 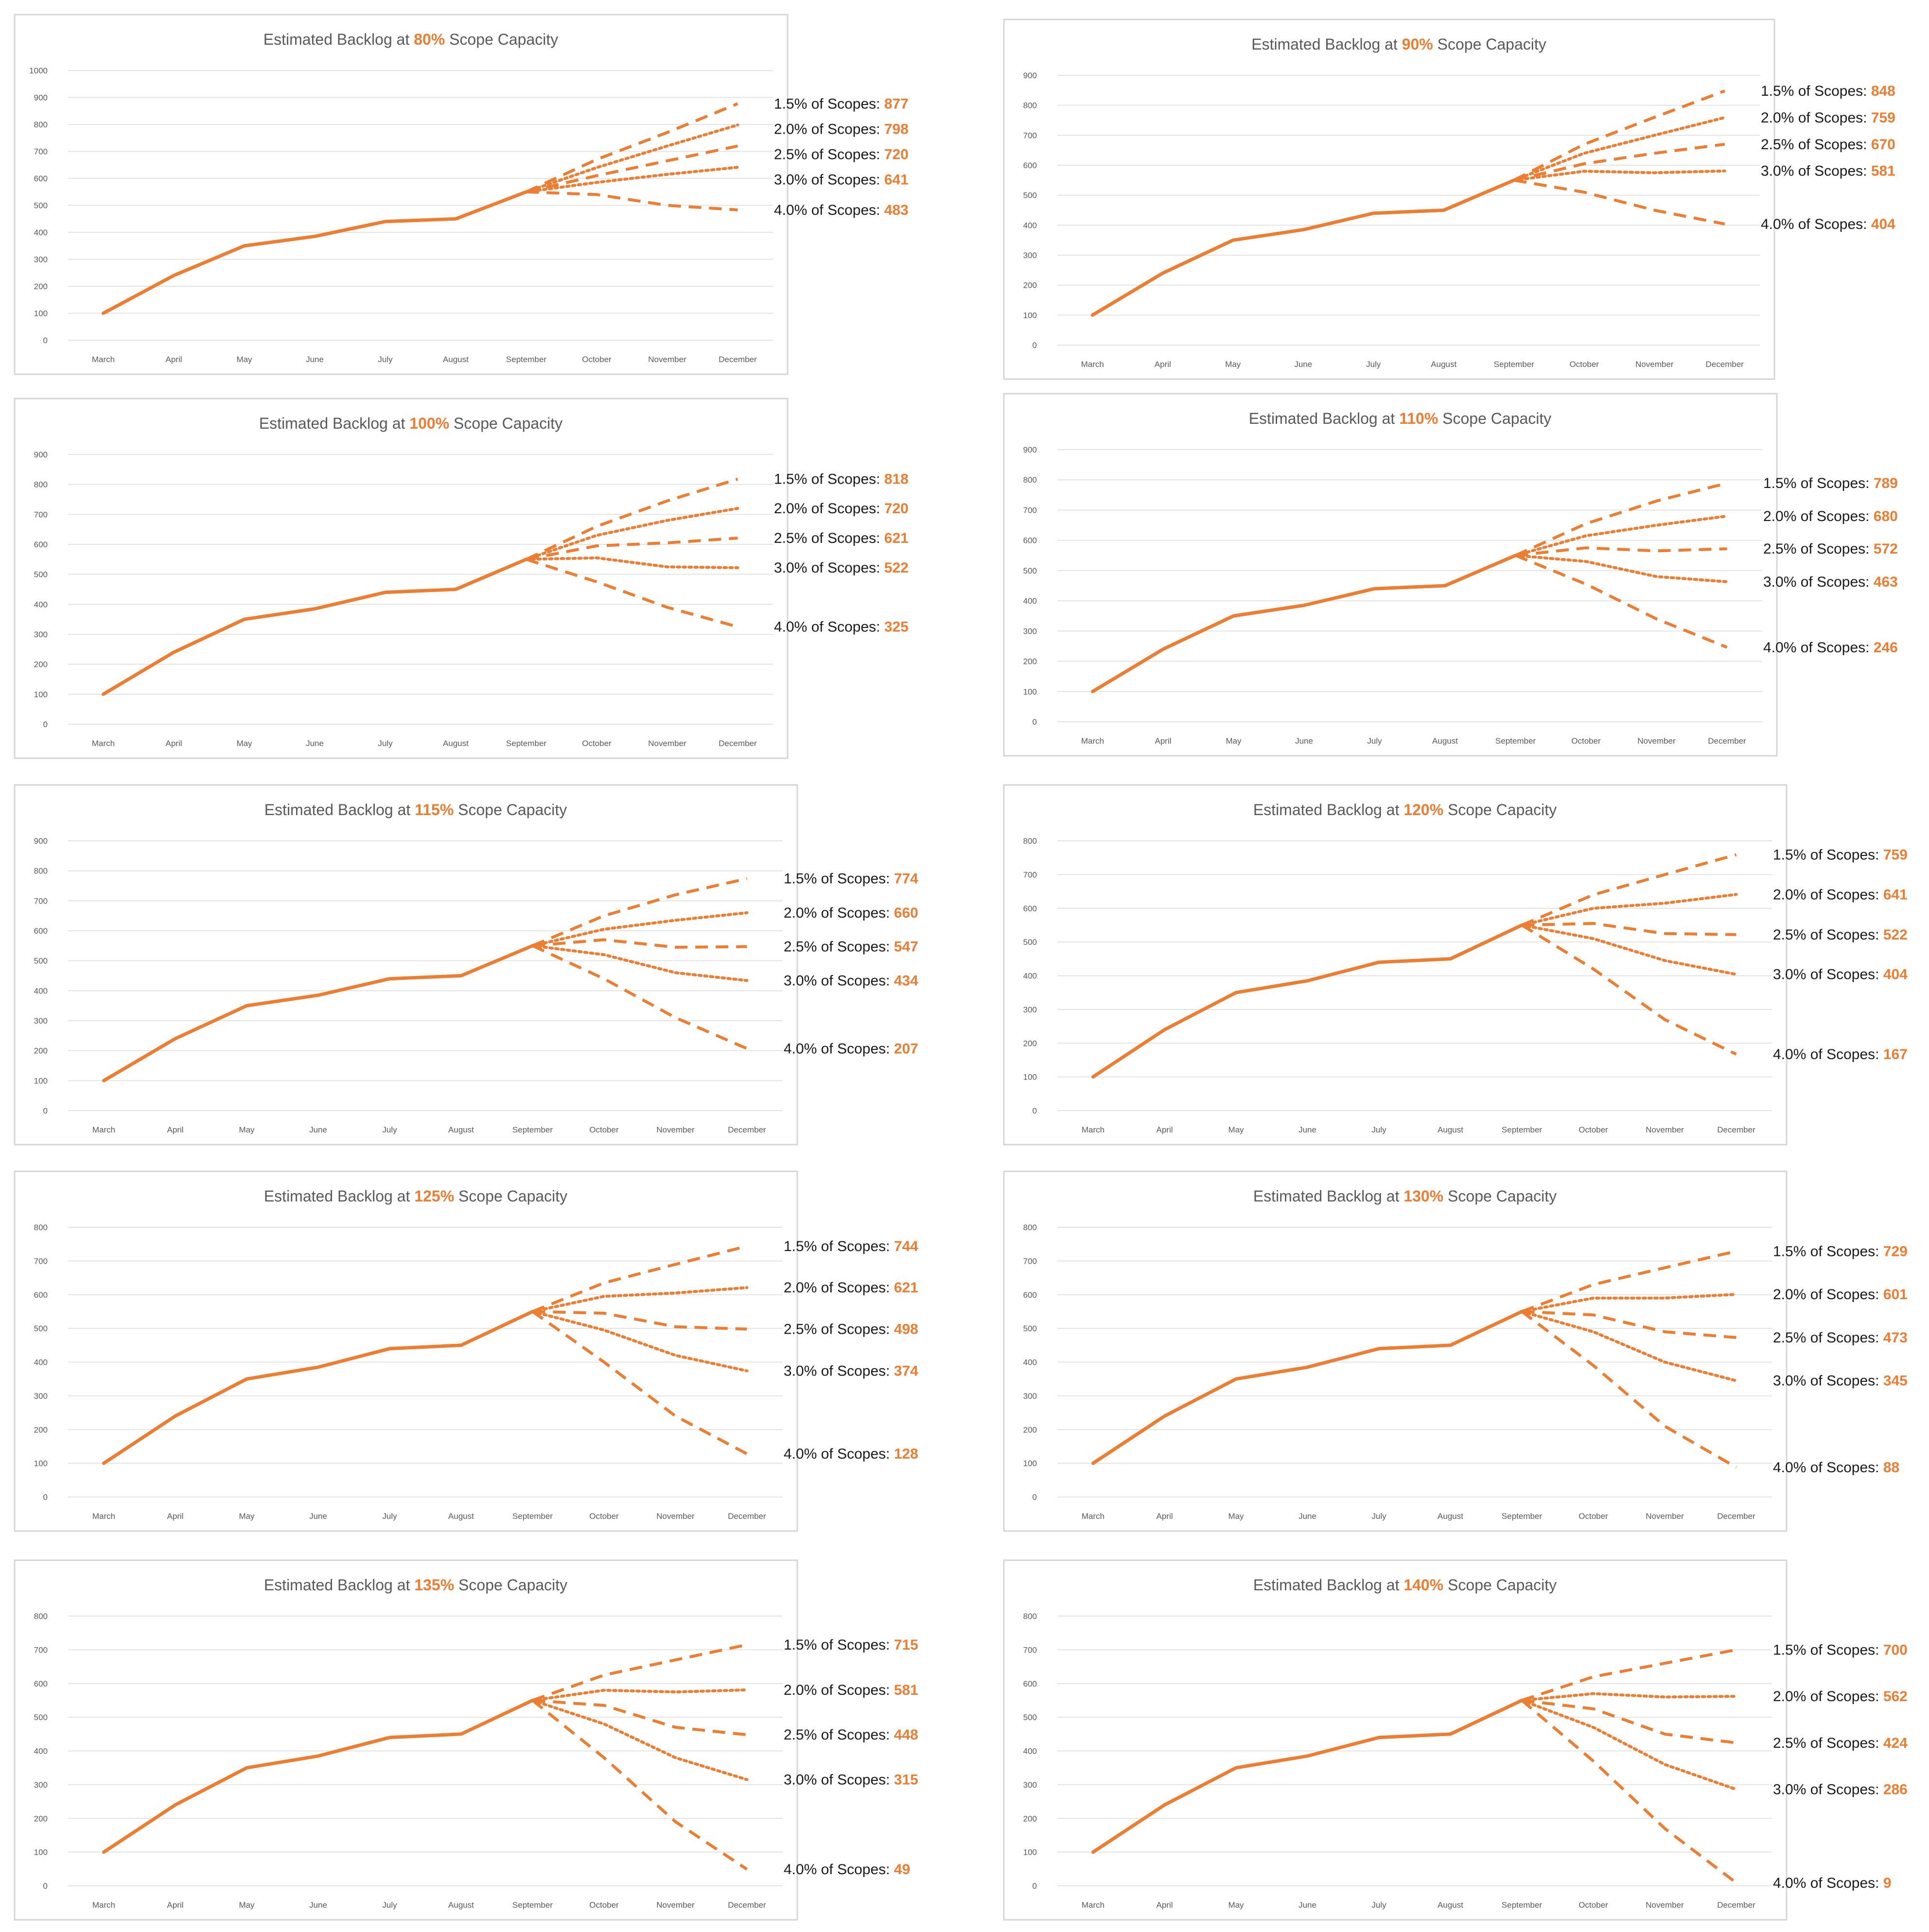 What do you see at coordinates (842, 129) in the screenshot?
I see `projection-label: 2.0% of Scopes: 798` at bounding box center [842, 129].